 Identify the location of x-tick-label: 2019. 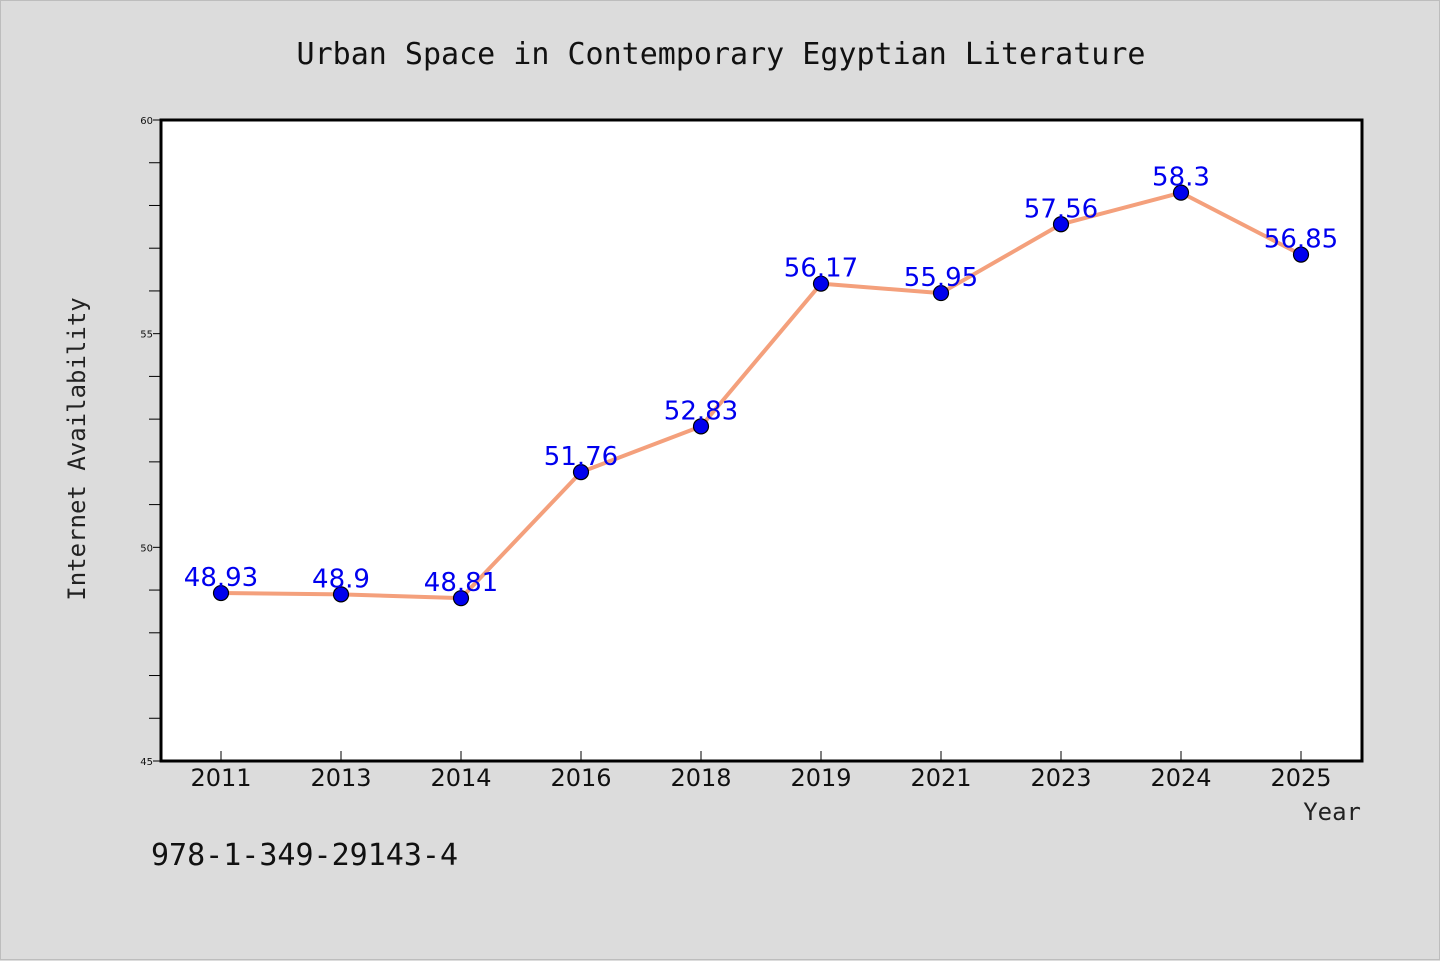
(820, 778).